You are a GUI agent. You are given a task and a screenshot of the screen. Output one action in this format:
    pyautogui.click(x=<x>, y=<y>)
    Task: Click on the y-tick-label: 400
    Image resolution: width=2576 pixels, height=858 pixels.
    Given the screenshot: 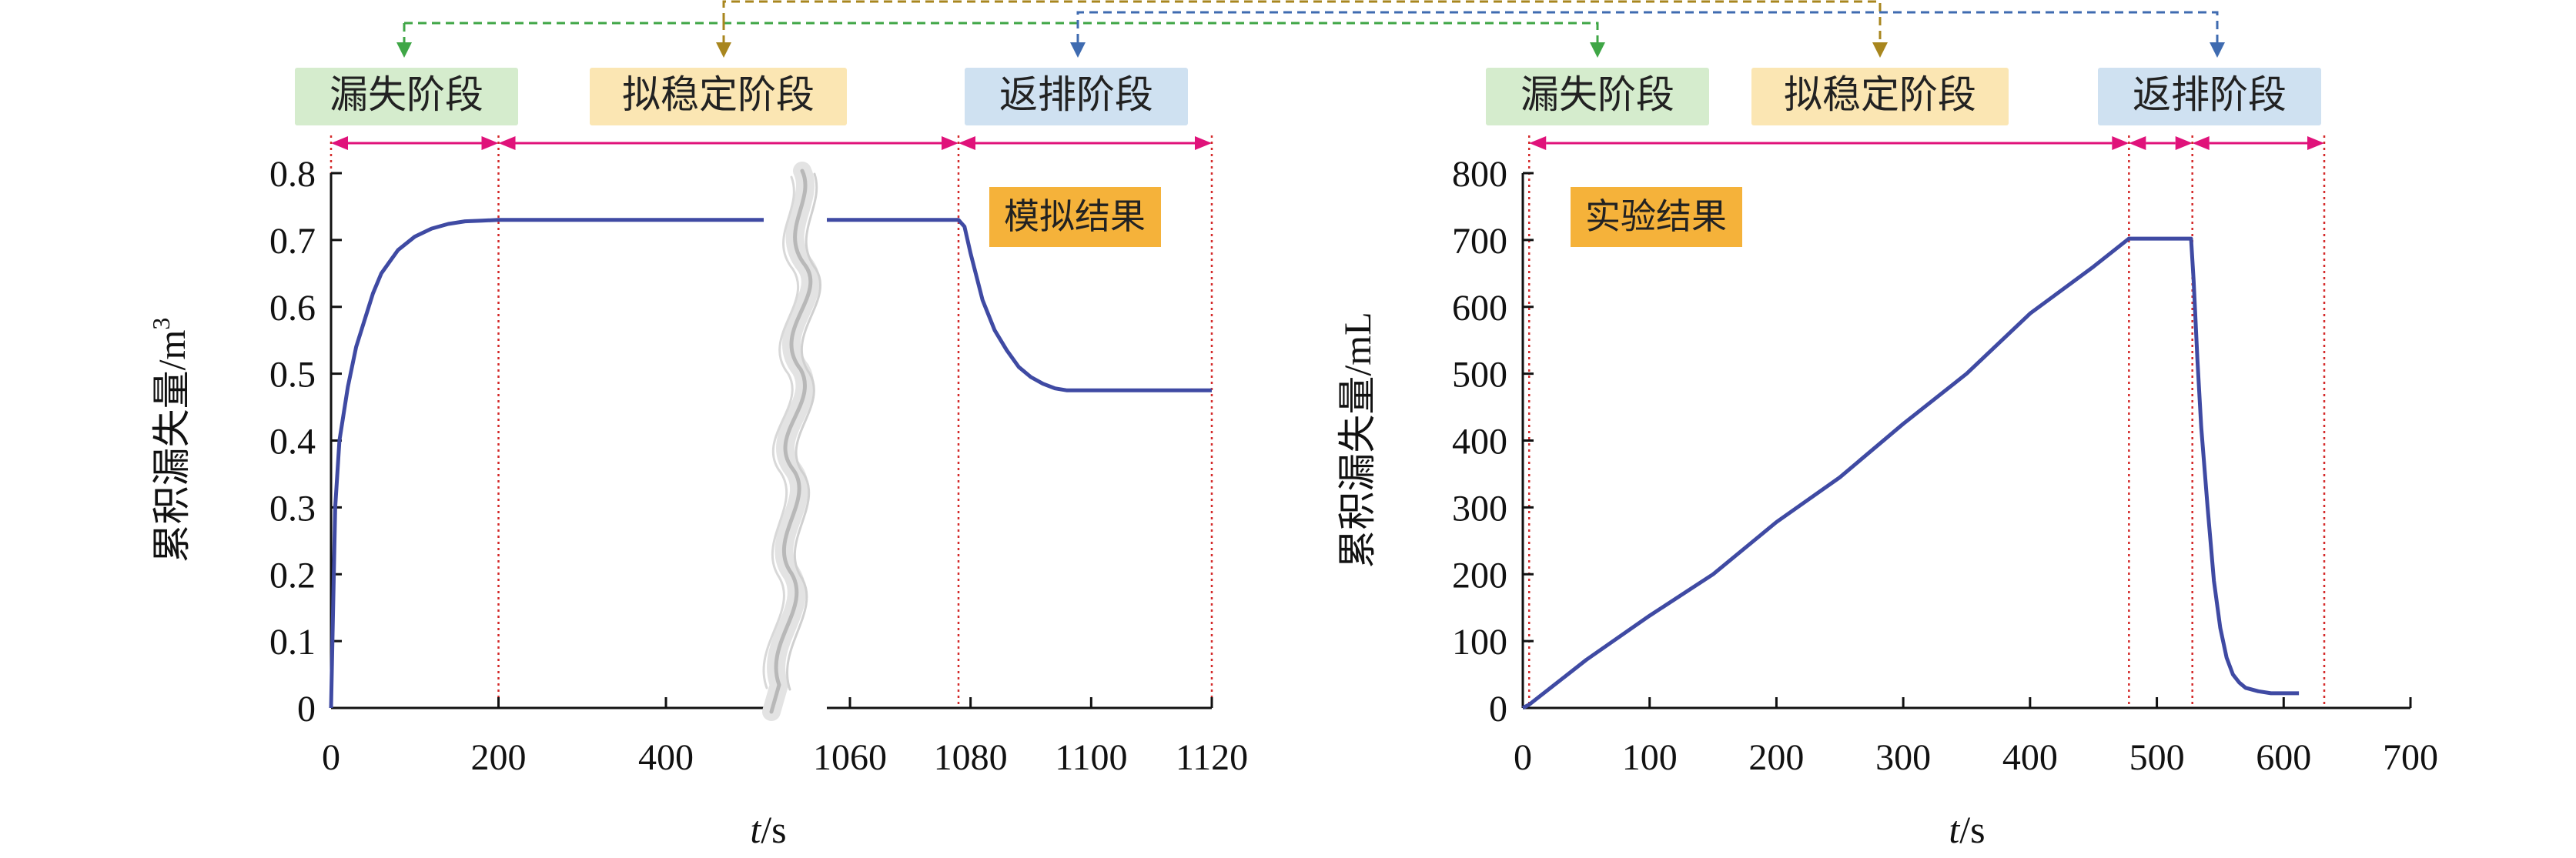 What is the action you would take?
    pyautogui.click(x=1480, y=442)
    